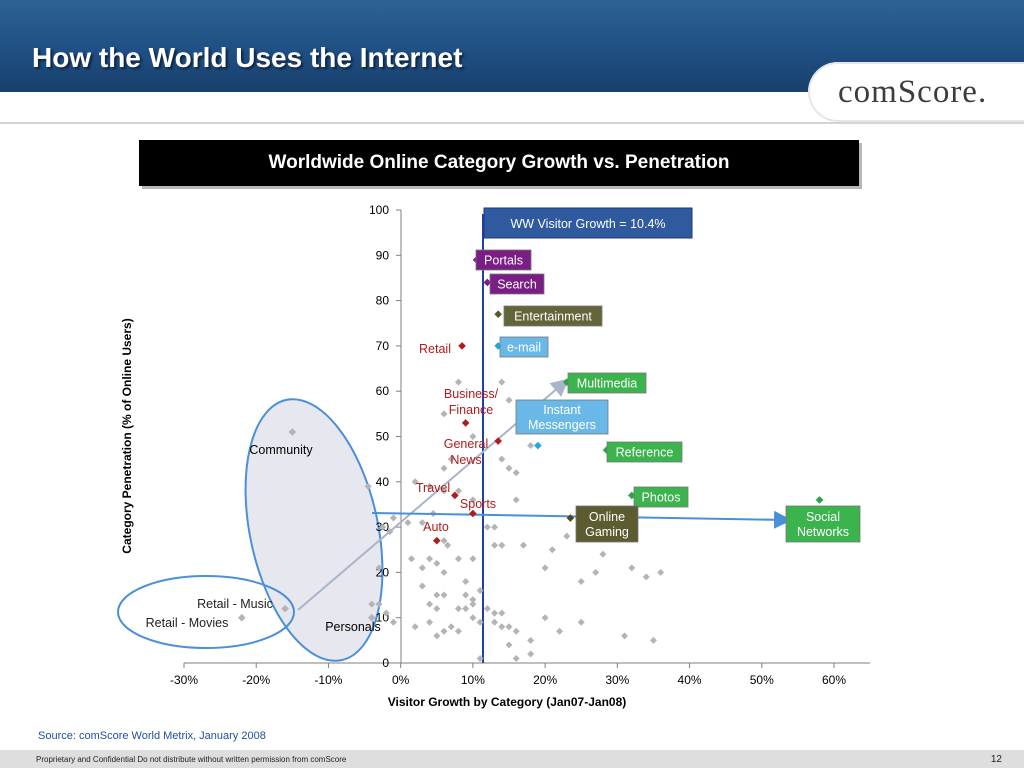  I want to click on business-finance-point, so click(465, 423).